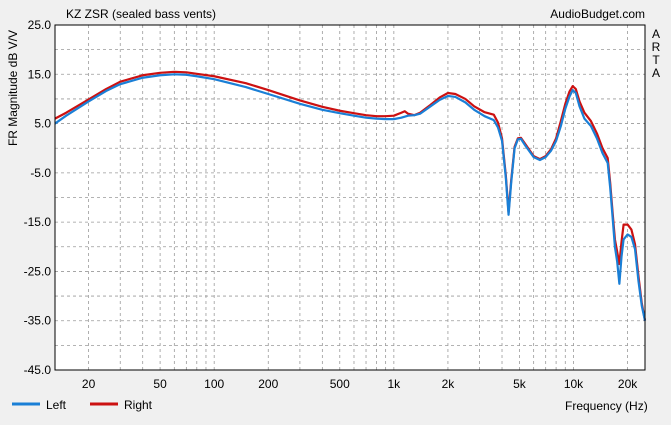 The image size is (671, 425). Describe the element at coordinates (138, 405) in the screenshot. I see `legend-label-right: Right` at that location.